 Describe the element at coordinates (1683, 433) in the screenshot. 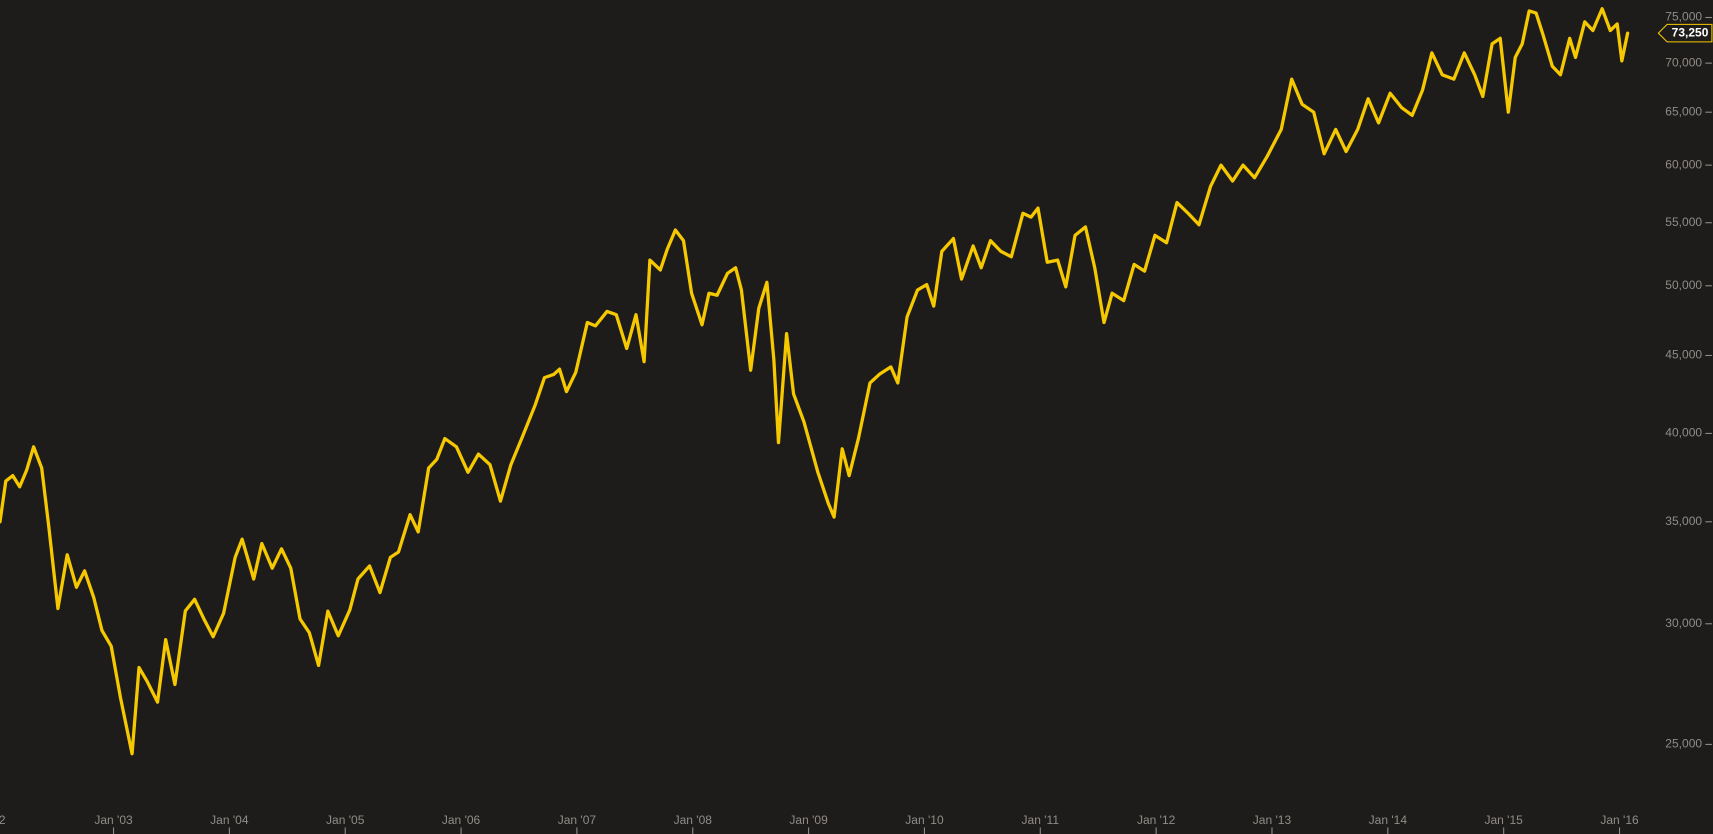

I see `y-tick-label: 40,000` at that location.